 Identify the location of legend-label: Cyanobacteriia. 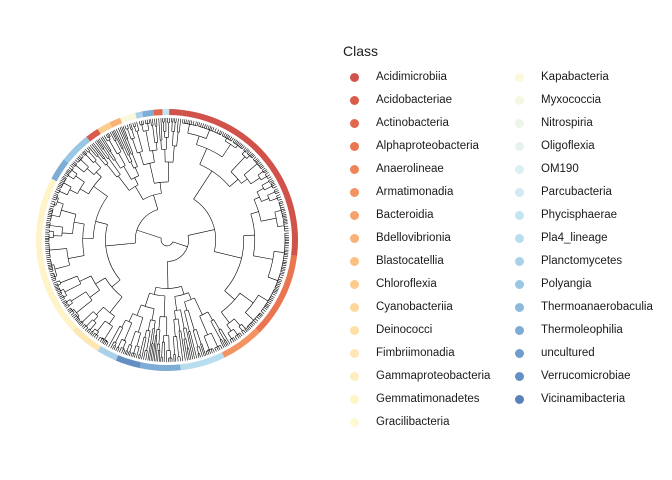
(414, 307).